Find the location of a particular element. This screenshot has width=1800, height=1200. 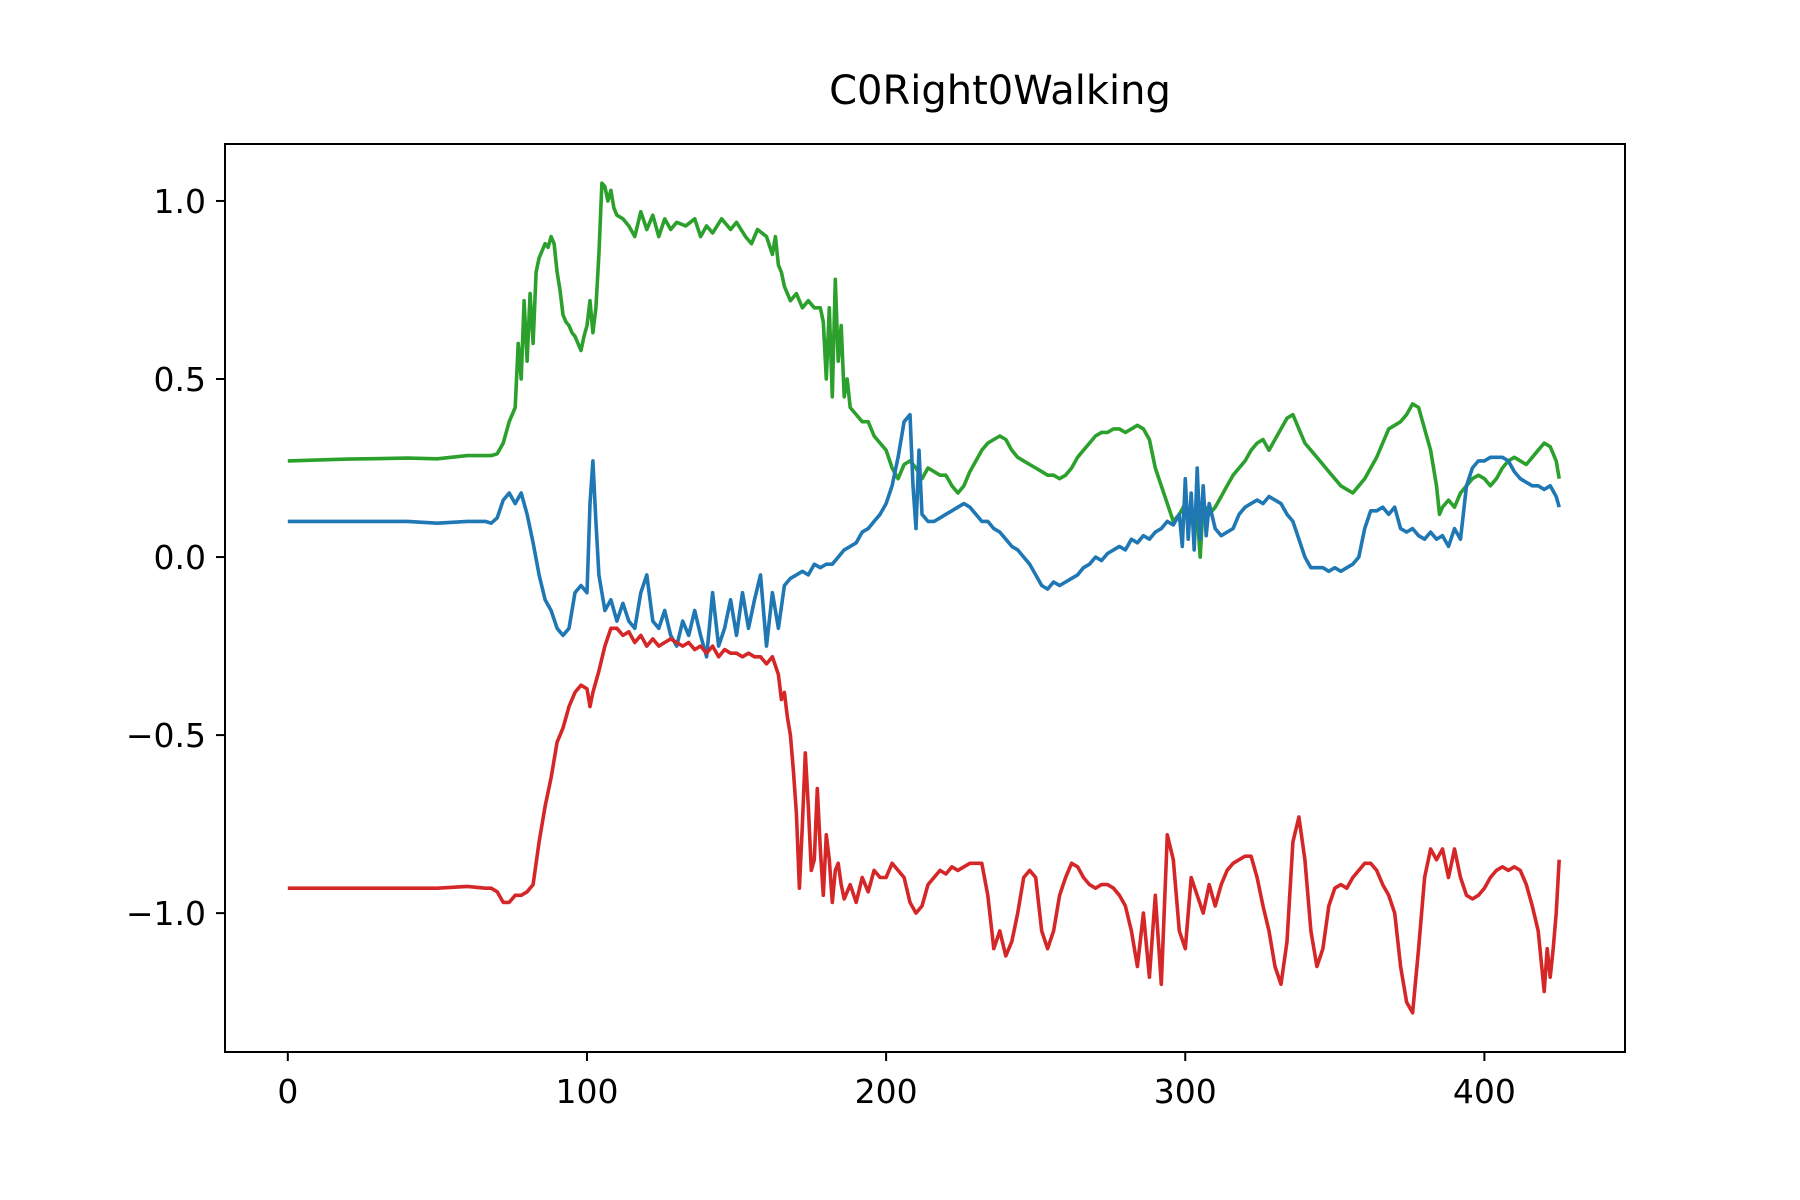

y-tick-label: 0.5 is located at coordinates (180, 379).